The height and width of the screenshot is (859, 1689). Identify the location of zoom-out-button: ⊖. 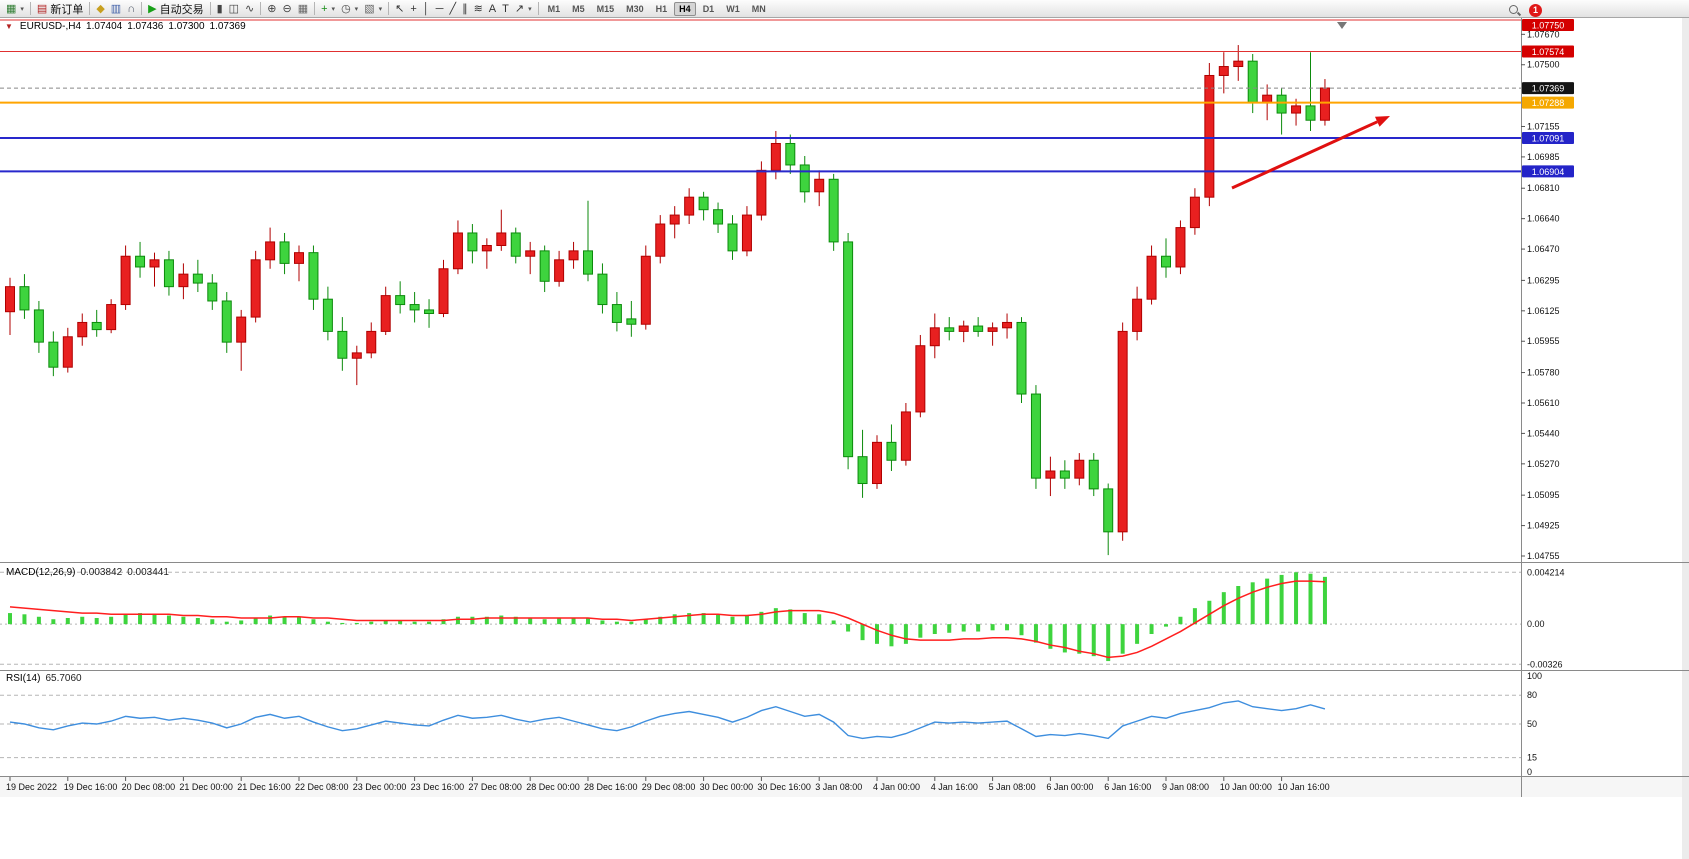
(286, 9).